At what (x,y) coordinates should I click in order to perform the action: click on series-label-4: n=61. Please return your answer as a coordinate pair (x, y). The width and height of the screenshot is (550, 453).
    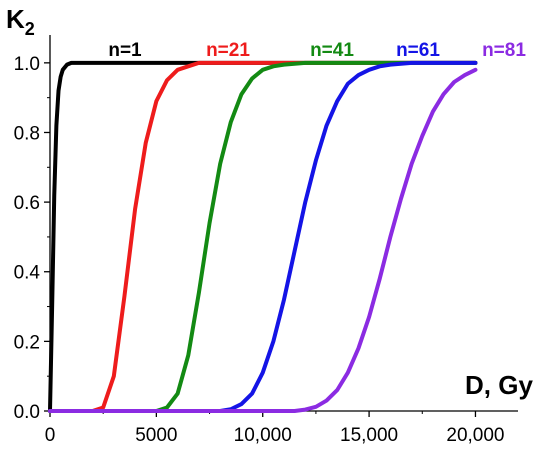
    Looking at the image, I should click on (418, 50).